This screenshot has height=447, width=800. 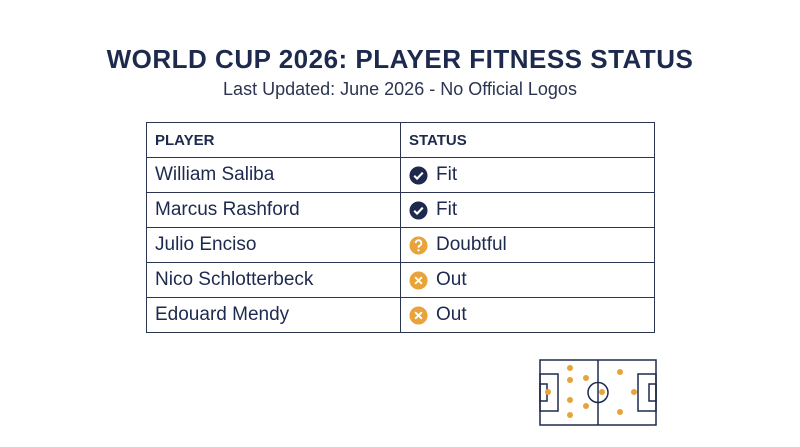 I want to click on player: William Saliba, so click(x=273, y=175).